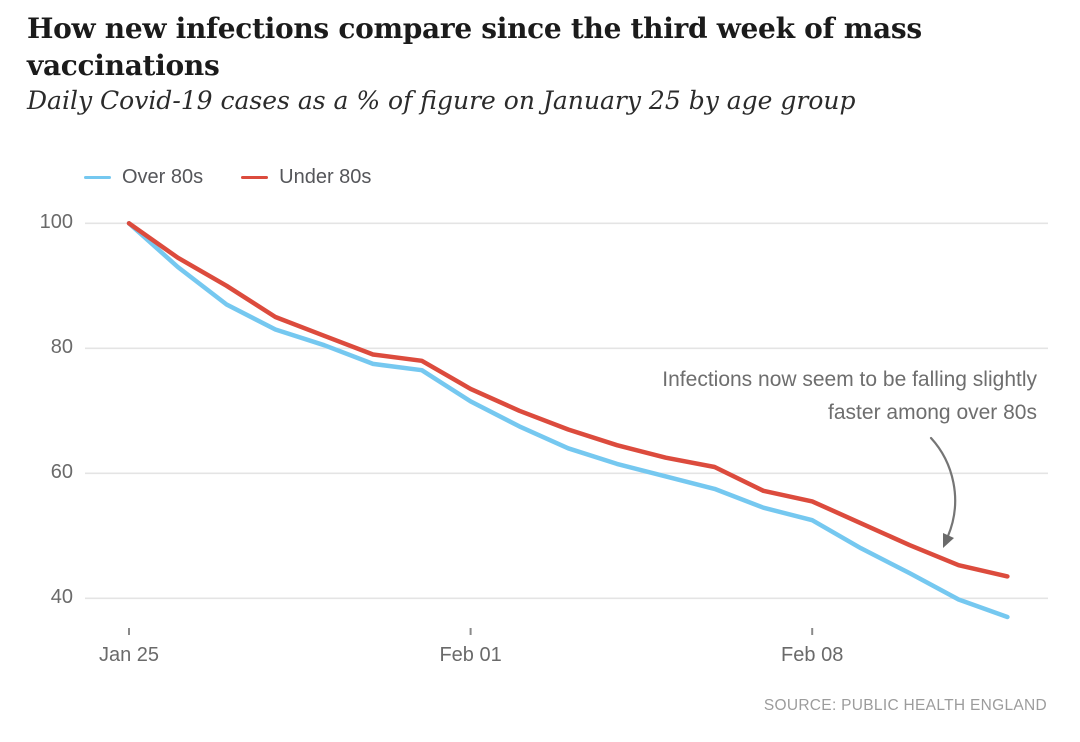 The image size is (1080, 742). What do you see at coordinates (227, 177) in the screenshot?
I see `chart-legend: Over 80s Under 80s` at bounding box center [227, 177].